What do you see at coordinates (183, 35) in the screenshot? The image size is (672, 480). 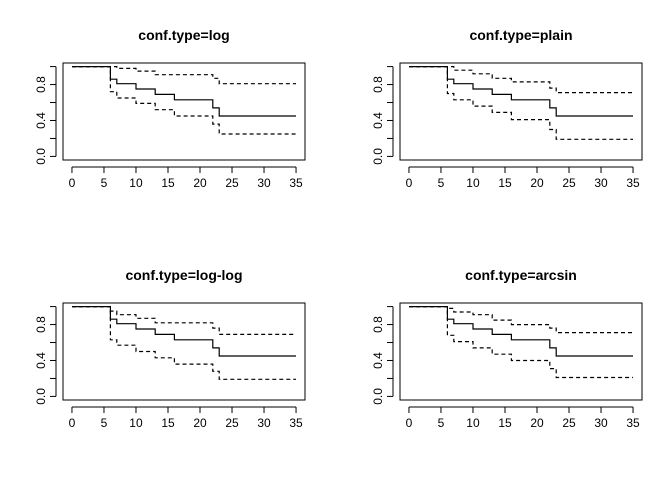 I see `panel-title: conf.type=log` at bounding box center [183, 35].